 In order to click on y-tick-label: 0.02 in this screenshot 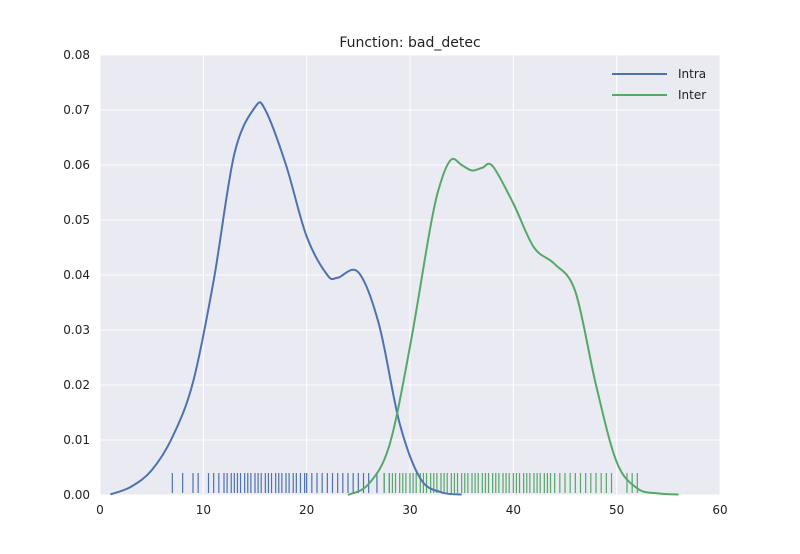, I will do `click(76, 385)`.